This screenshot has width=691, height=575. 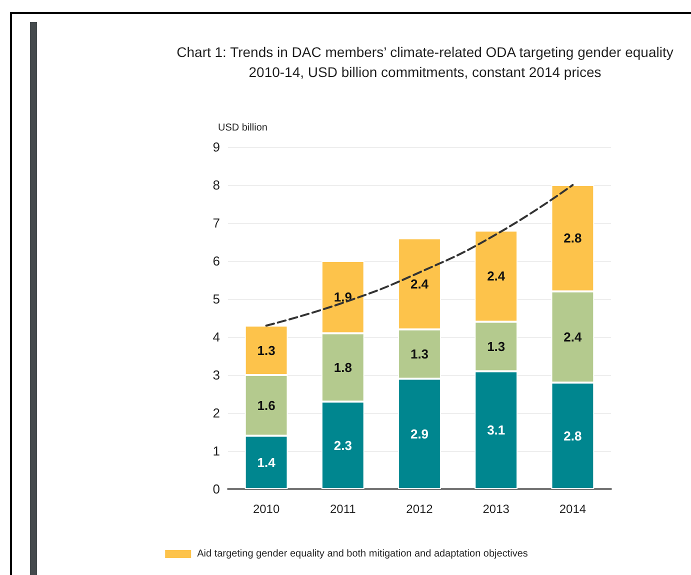 What do you see at coordinates (362, 554) in the screenshot?
I see `legend-label: Aid targeting gender equality and both mitigation and adaptation objectives` at bounding box center [362, 554].